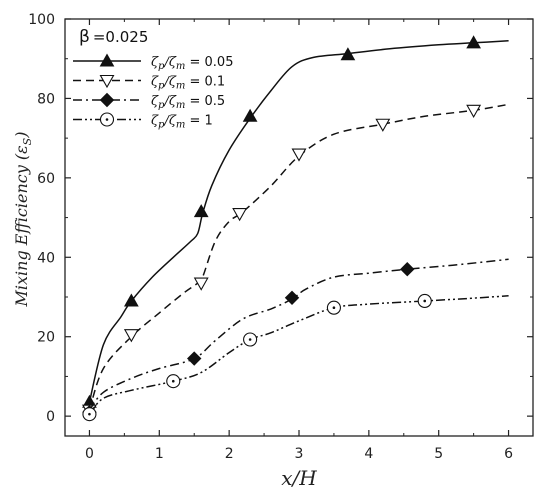 The width and height of the screenshot is (550, 495). What do you see at coordinates (149, 101) in the screenshot?
I see `legend-entry-3: ζp/ζm = 0.5` at bounding box center [149, 101].